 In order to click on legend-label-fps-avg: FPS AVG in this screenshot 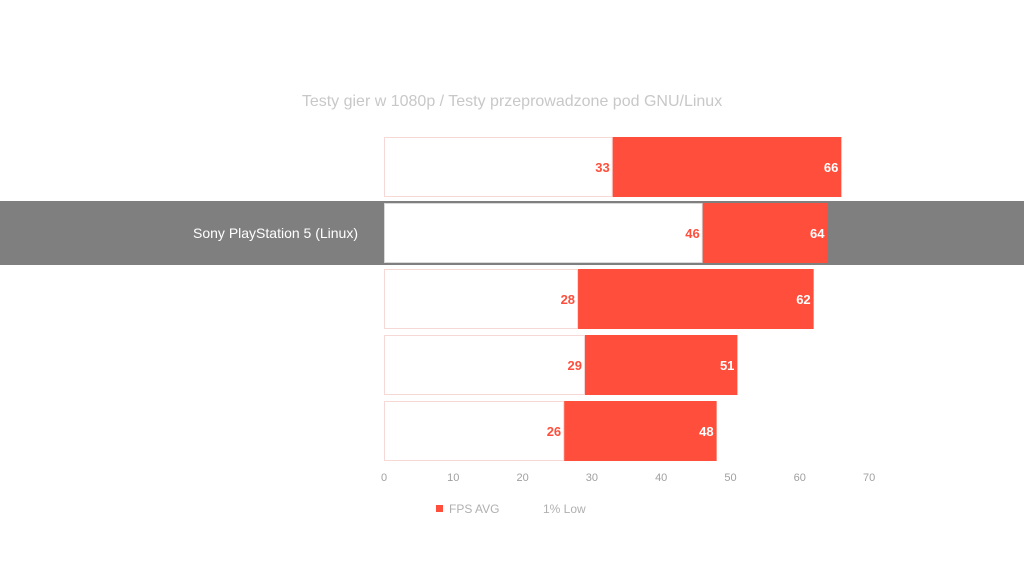, I will do `click(474, 509)`.